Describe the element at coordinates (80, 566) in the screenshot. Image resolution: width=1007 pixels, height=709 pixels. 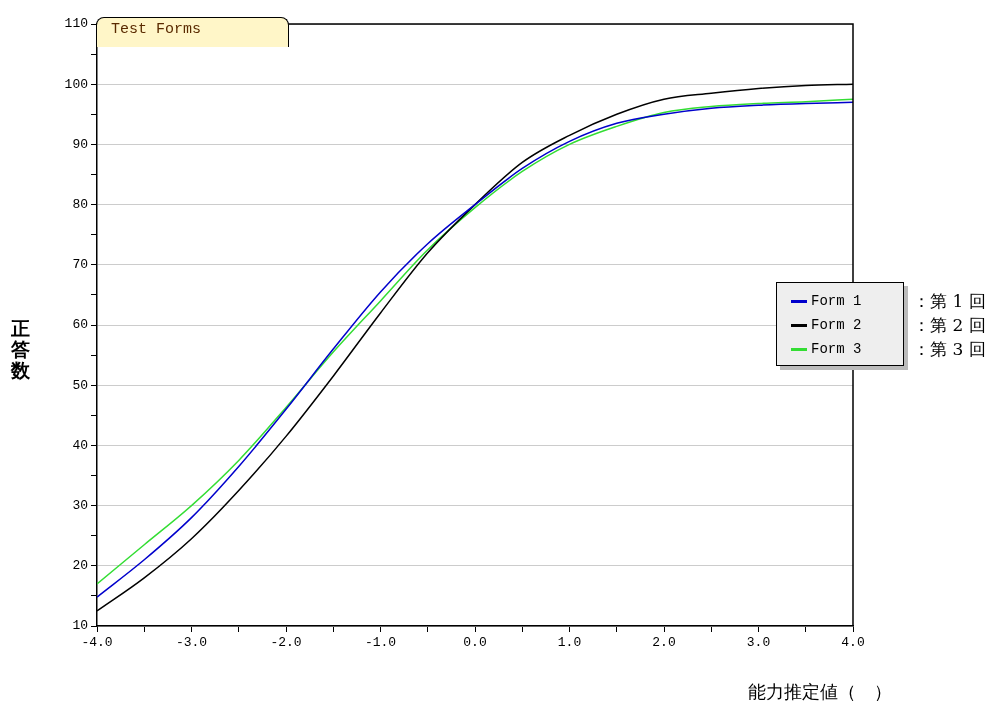
I see `y-tick-label: 20` at that location.